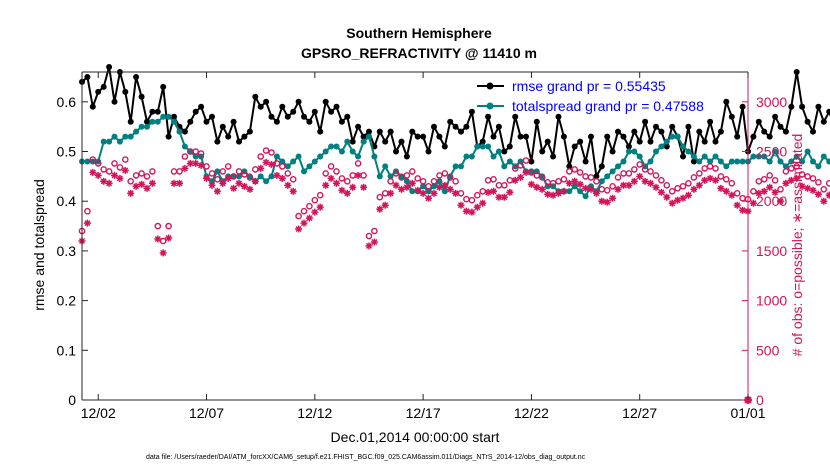 This screenshot has width=830, height=470. I want to click on y-tick-label-left: 0.5, so click(67, 152).